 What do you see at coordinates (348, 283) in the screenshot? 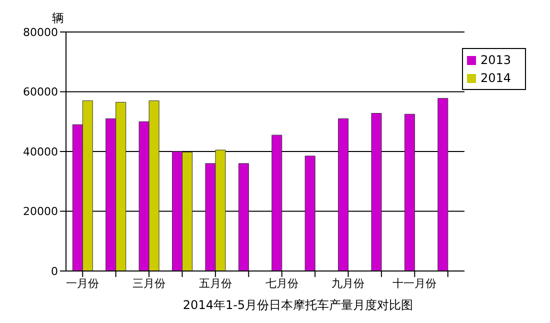
I see `x-tick-label: 九月份` at bounding box center [348, 283].